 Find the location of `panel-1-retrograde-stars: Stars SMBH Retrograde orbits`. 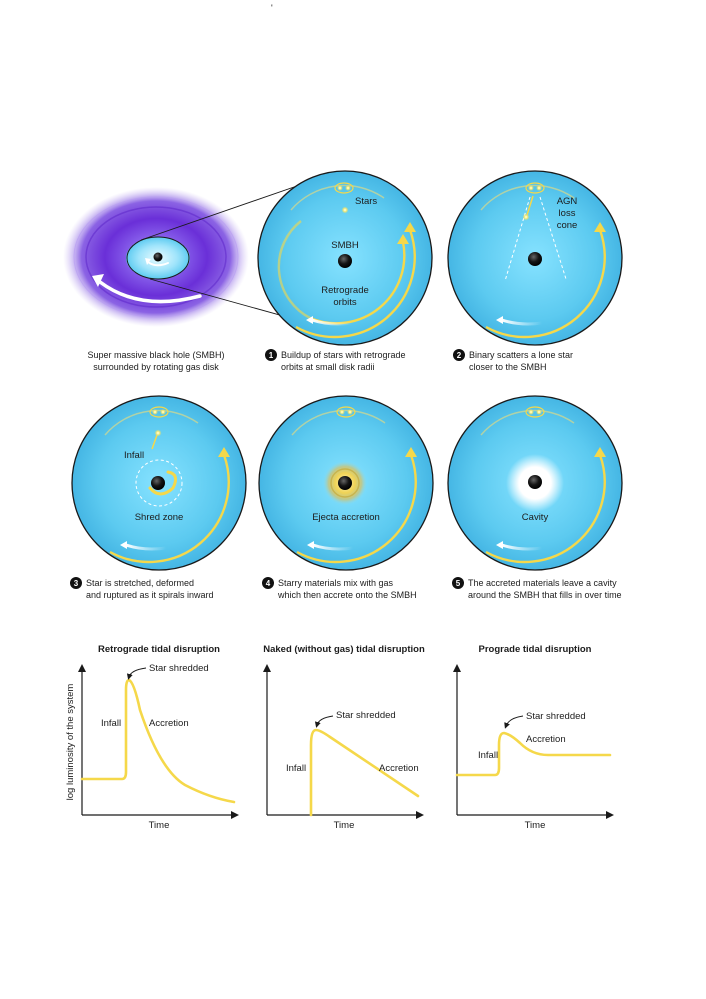

panel-1-retrograde-stars: Stars SMBH Retrograde orbits is located at coordinates (345, 258).